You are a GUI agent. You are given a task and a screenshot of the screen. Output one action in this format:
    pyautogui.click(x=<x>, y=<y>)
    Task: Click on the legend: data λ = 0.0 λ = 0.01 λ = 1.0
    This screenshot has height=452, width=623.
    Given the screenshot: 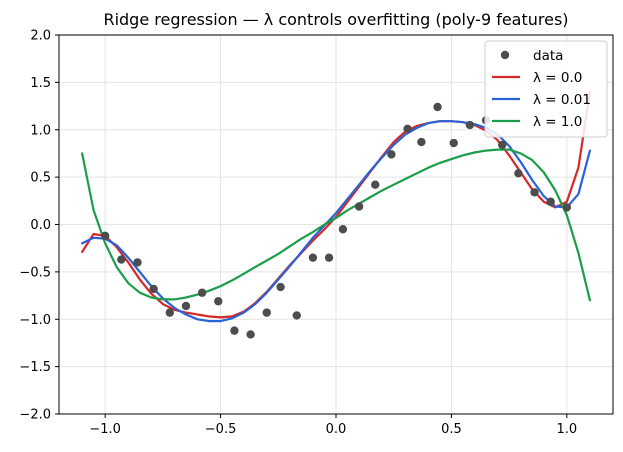 What is the action you would take?
    pyautogui.click(x=546, y=89)
    